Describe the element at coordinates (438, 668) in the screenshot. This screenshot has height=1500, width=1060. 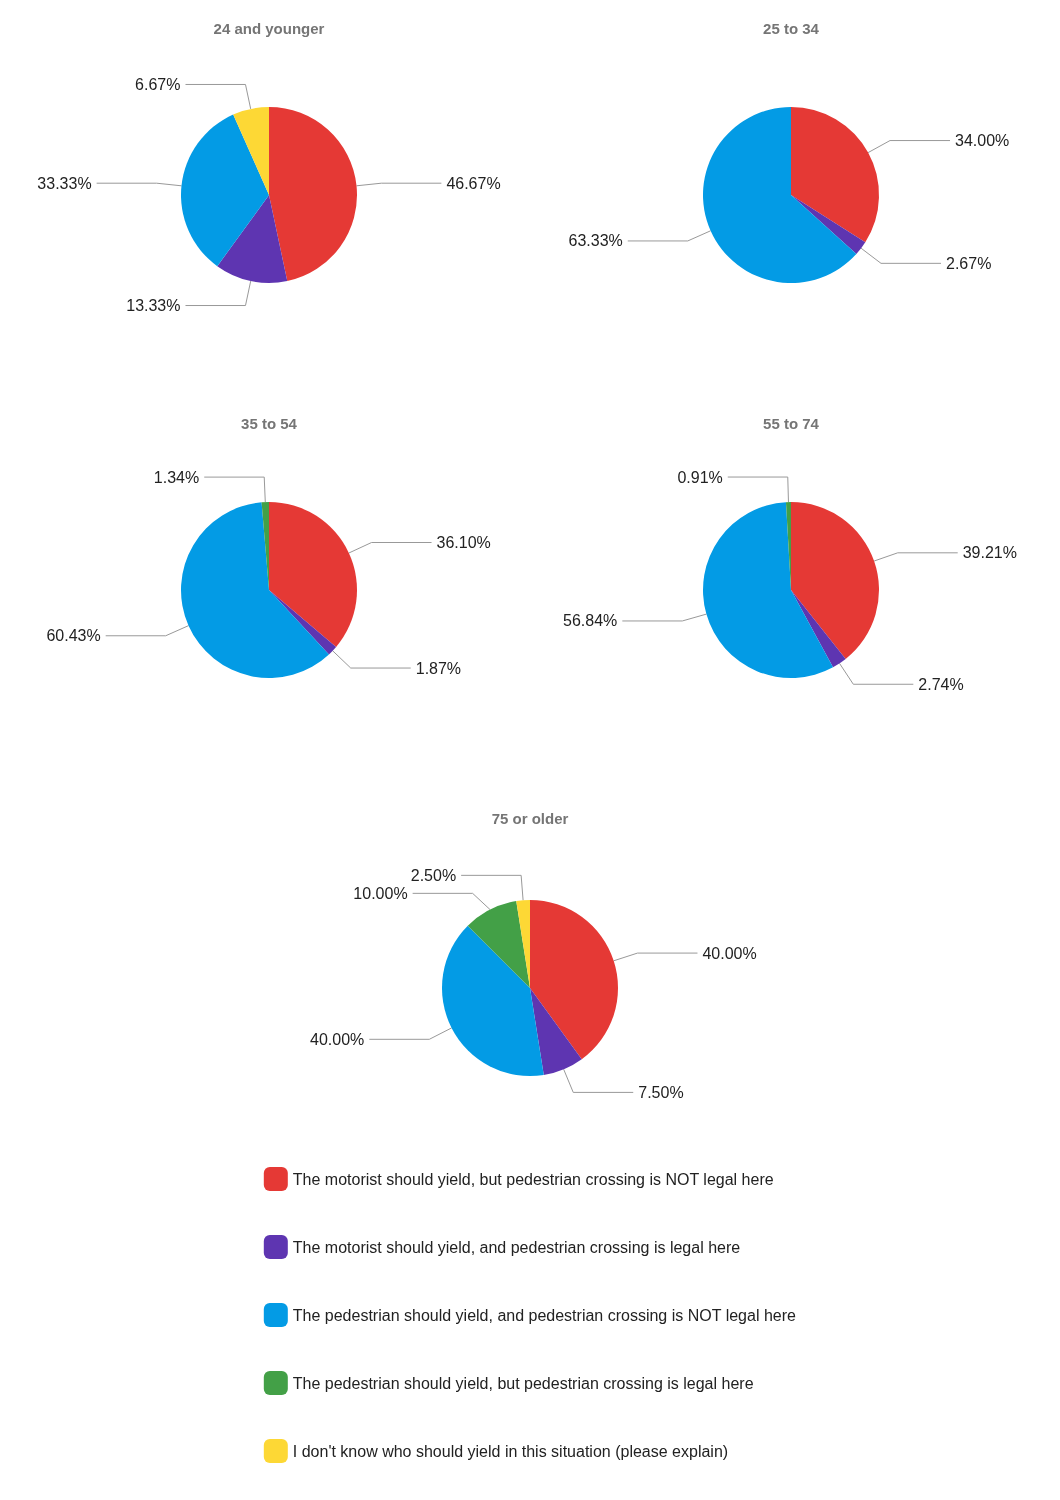
I see `data-label: 1.87%` at that location.